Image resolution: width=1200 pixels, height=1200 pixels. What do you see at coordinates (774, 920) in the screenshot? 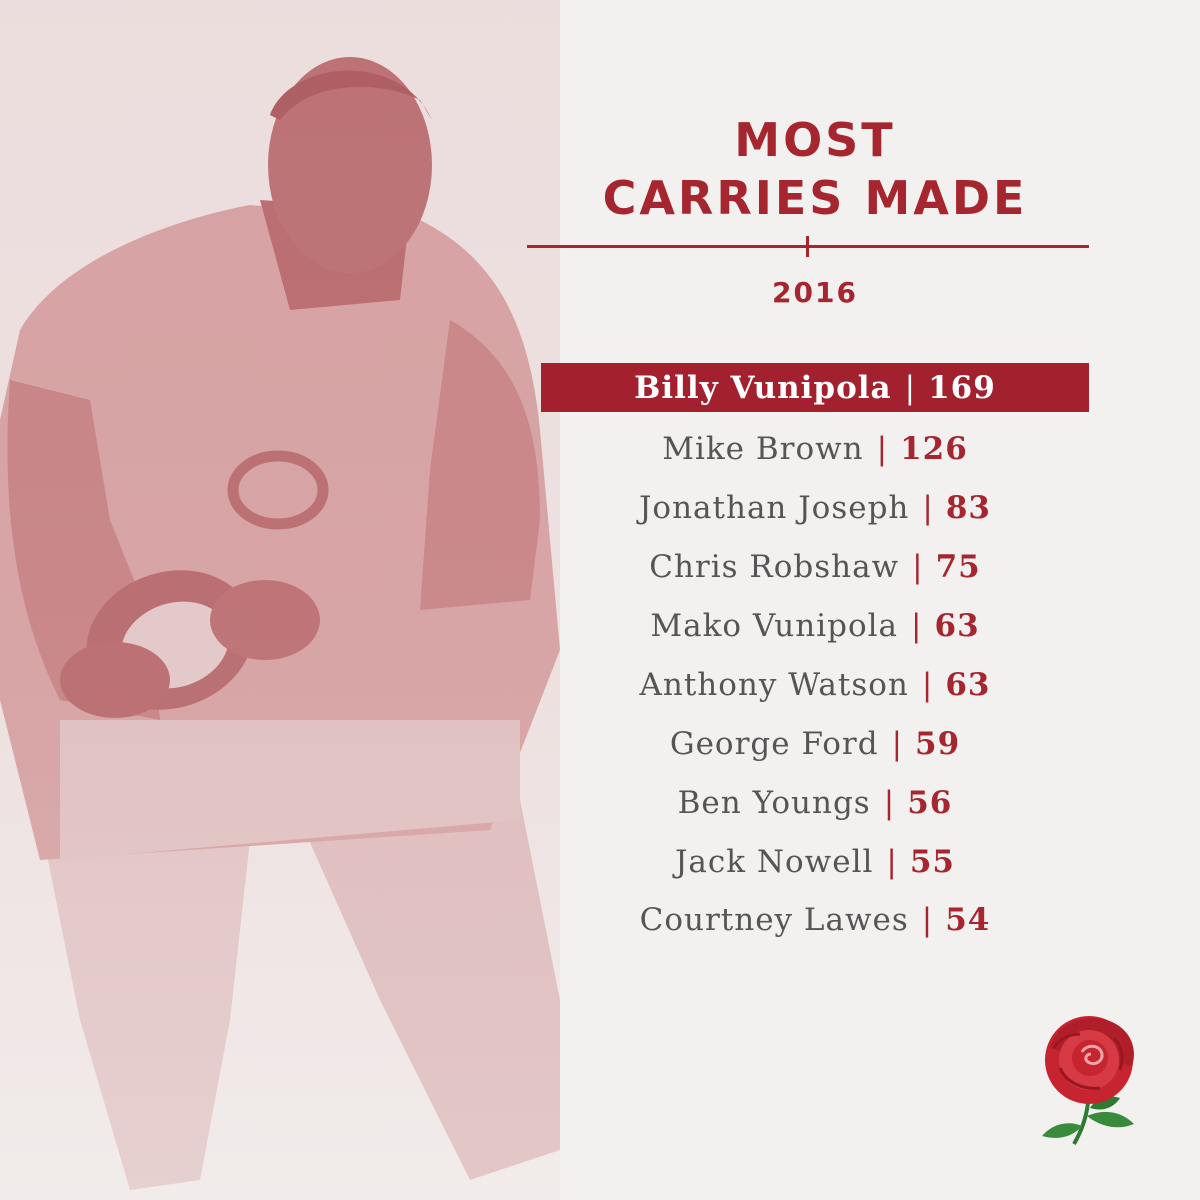
I see `player-name: Courtney Lawes` at bounding box center [774, 920].